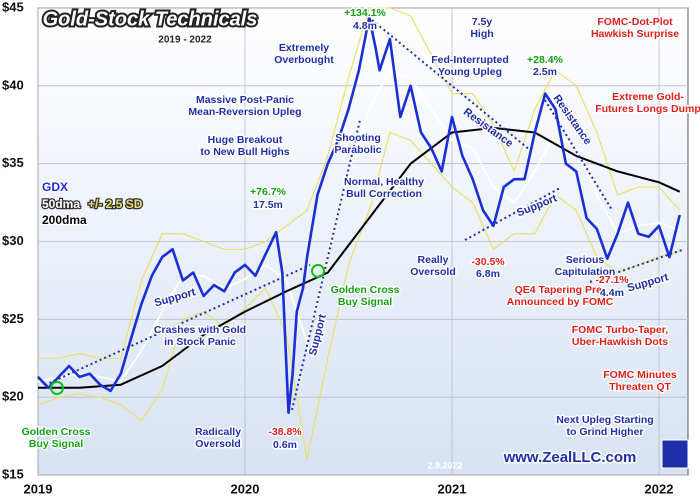 The image size is (700, 500). Describe the element at coordinates (640, 375) in the screenshot. I see `annotation: FOMC Minutes` at that location.